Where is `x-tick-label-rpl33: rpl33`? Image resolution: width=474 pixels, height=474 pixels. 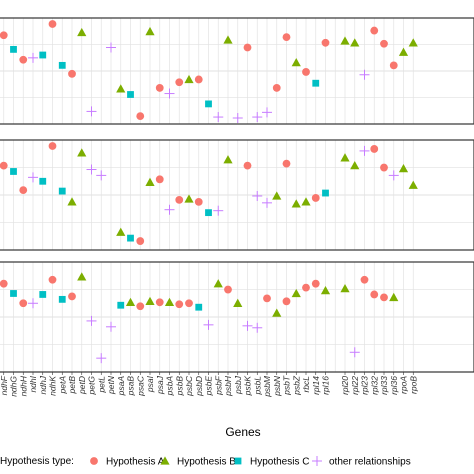
x-tick-label-rpl33: rpl33 is located at coordinates (384, 385).